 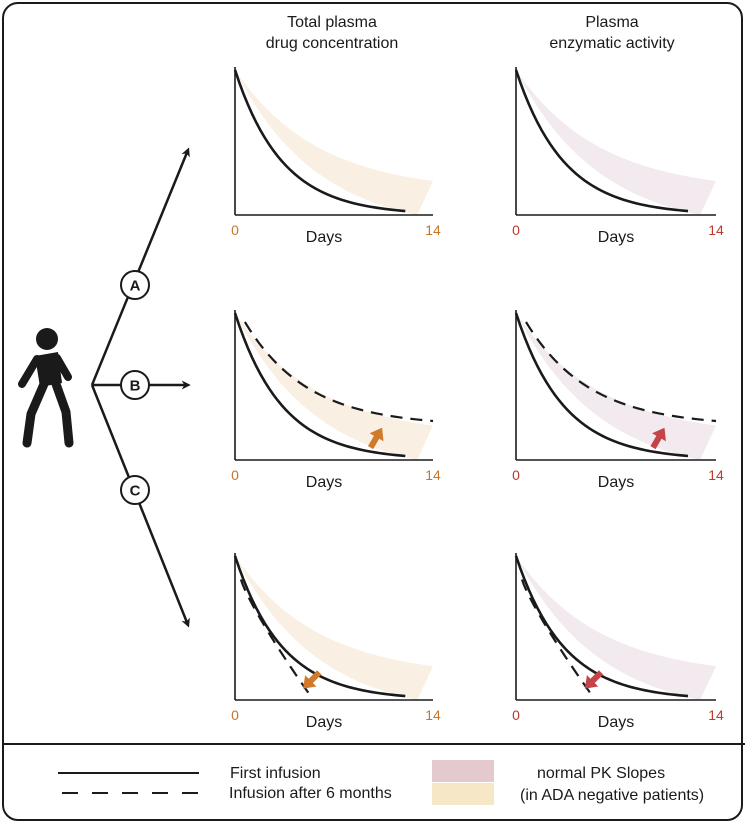 I want to click on branch-node-c: C, so click(x=135, y=490).